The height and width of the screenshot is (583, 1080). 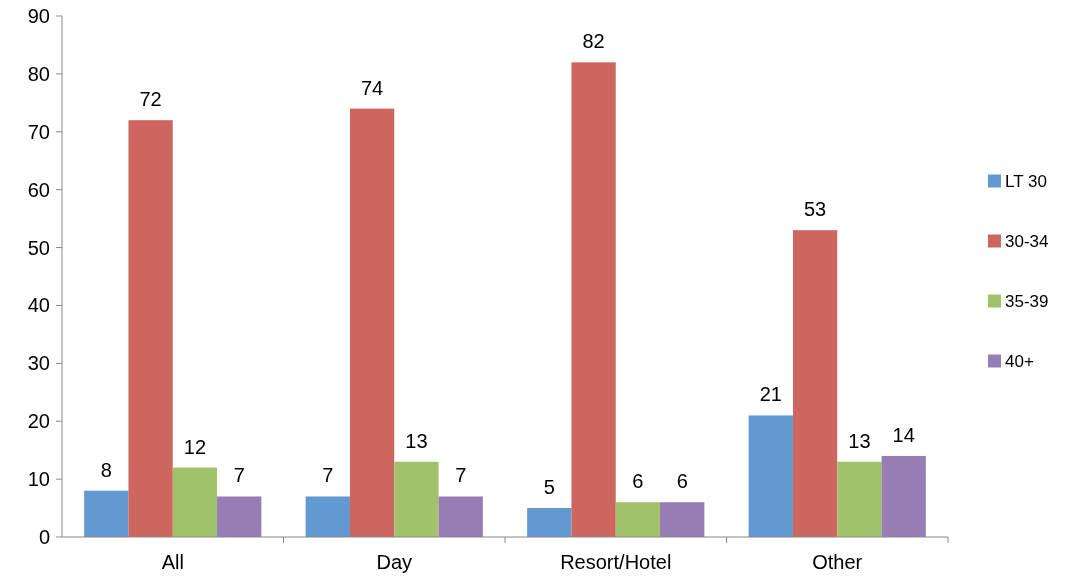 What do you see at coordinates (172, 562) in the screenshot?
I see `x-tick-label: All` at bounding box center [172, 562].